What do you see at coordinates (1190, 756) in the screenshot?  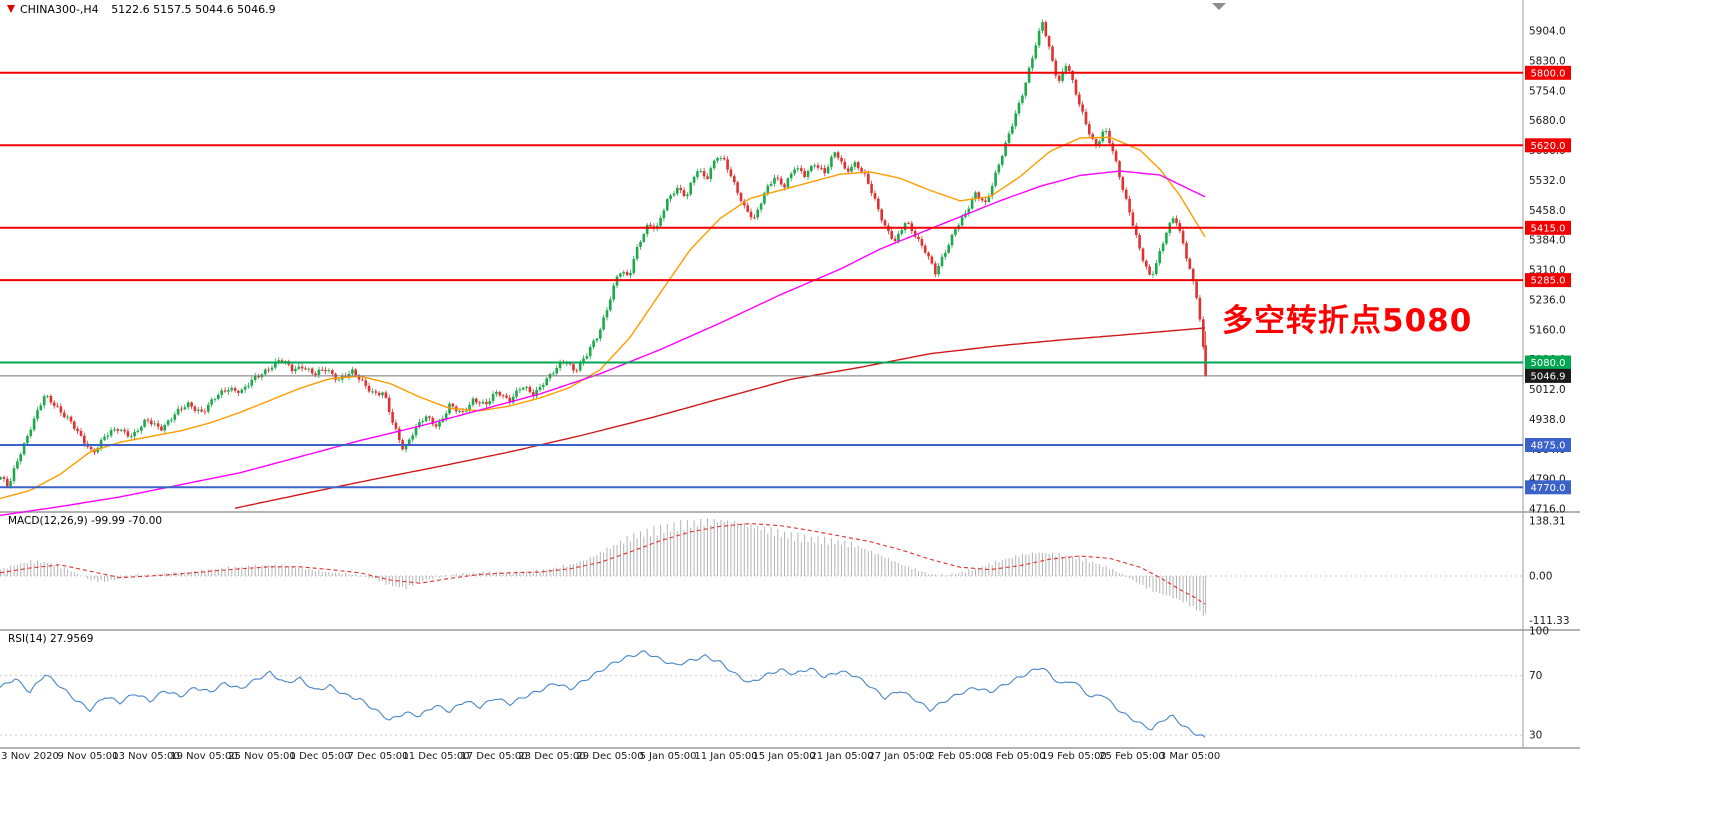 I see `time-axis-label: 3 Mar 05:00` at bounding box center [1190, 756].